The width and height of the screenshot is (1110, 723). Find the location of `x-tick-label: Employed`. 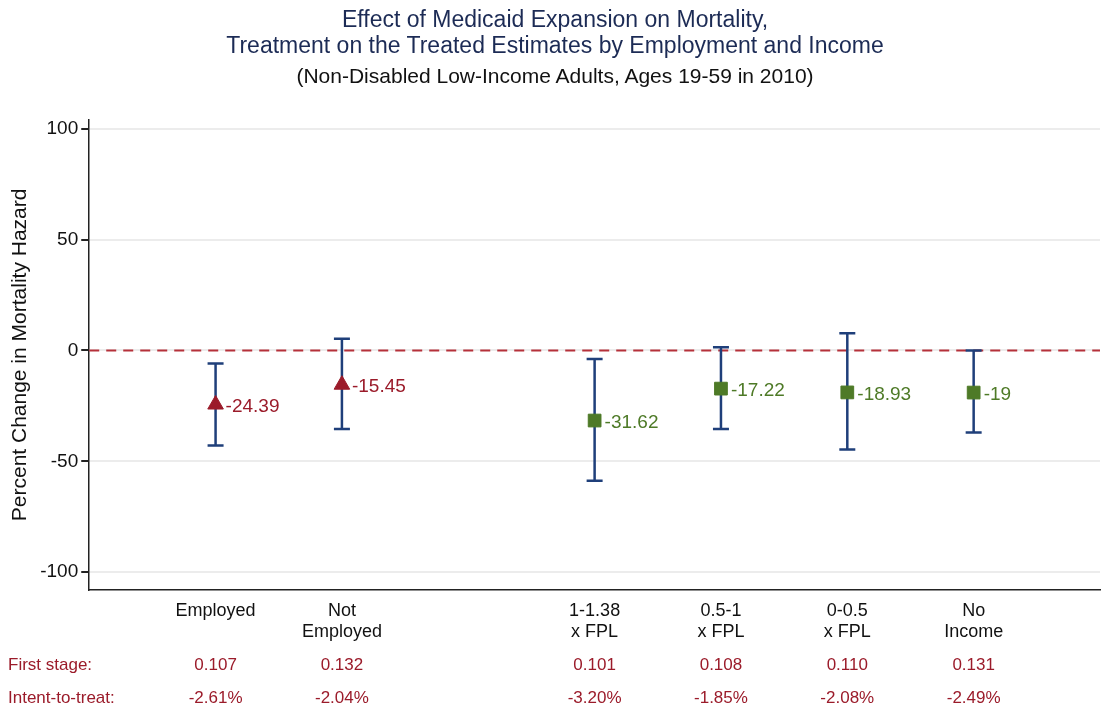

x-tick-label: Employed is located at coordinates (215, 609).